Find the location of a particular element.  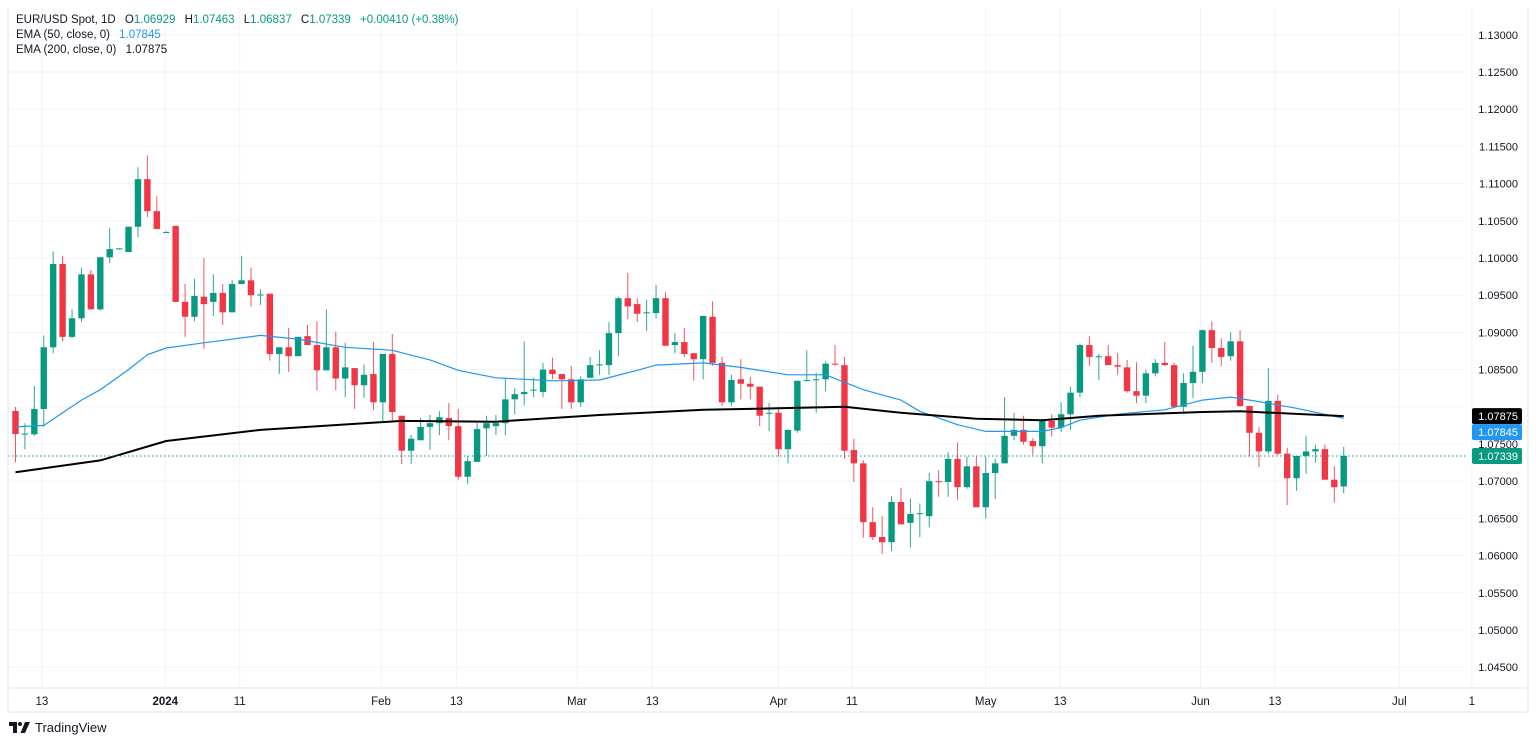

price-label-badge: 1.07339 is located at coordinates (1497, 455).